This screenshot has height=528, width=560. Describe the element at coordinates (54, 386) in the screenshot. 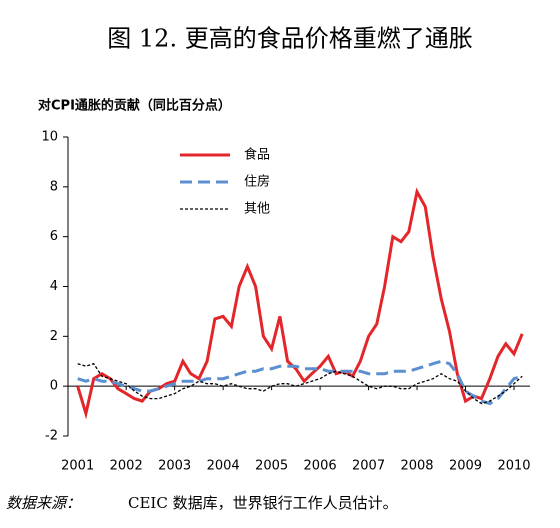

I see `y-tick-label: 0` at that location.